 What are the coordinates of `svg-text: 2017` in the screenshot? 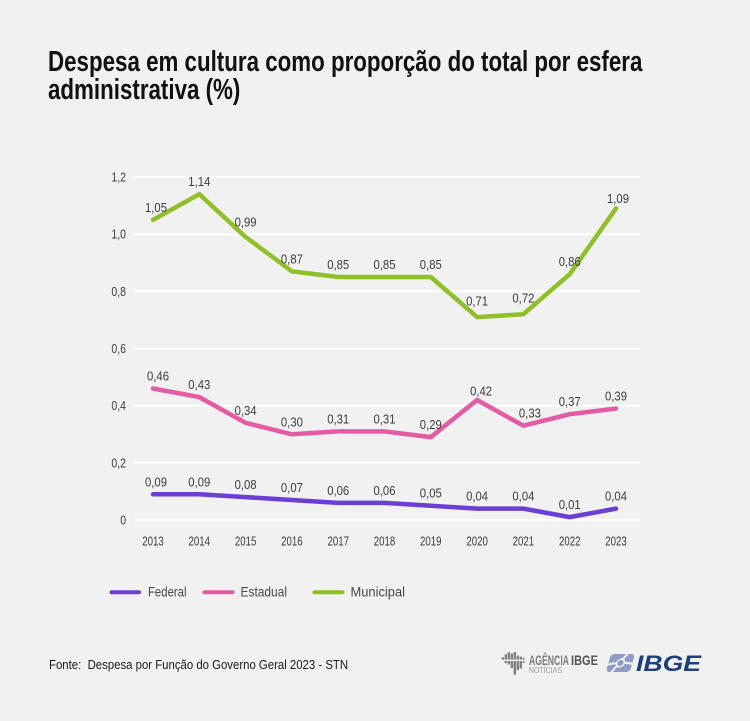 It's located at (338, 540).